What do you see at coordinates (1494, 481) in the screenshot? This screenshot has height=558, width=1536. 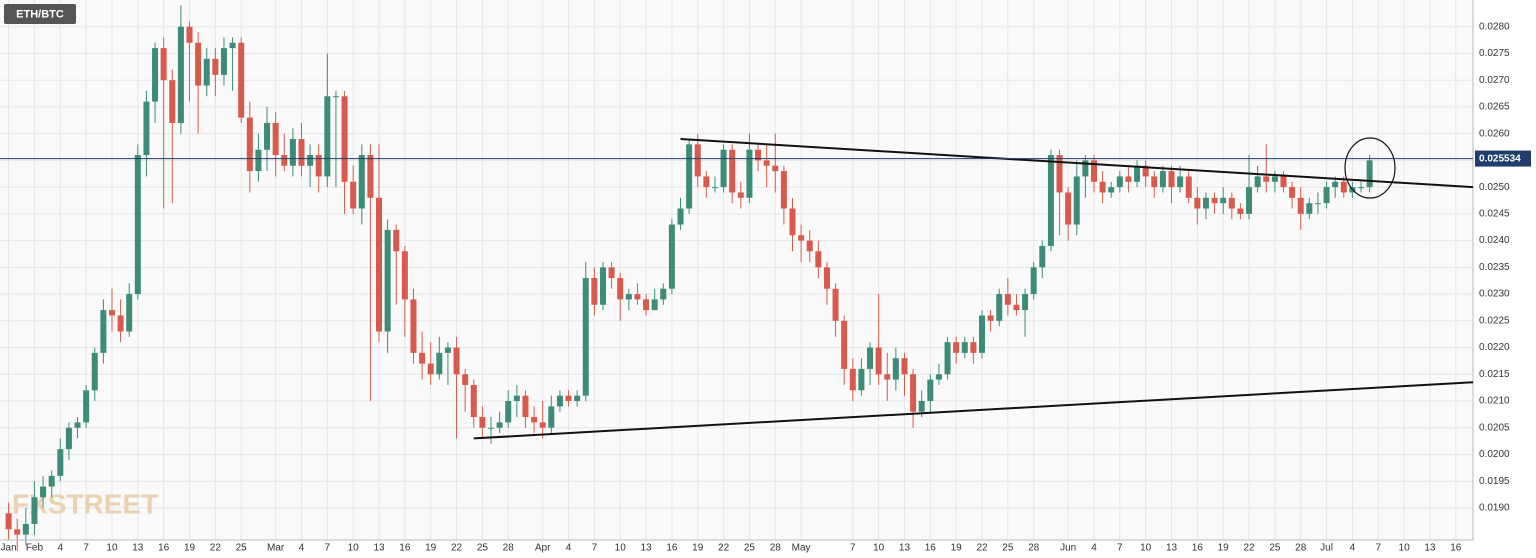 I see `y-tick-label: 0.0195` at bounding box center [1494, 481].